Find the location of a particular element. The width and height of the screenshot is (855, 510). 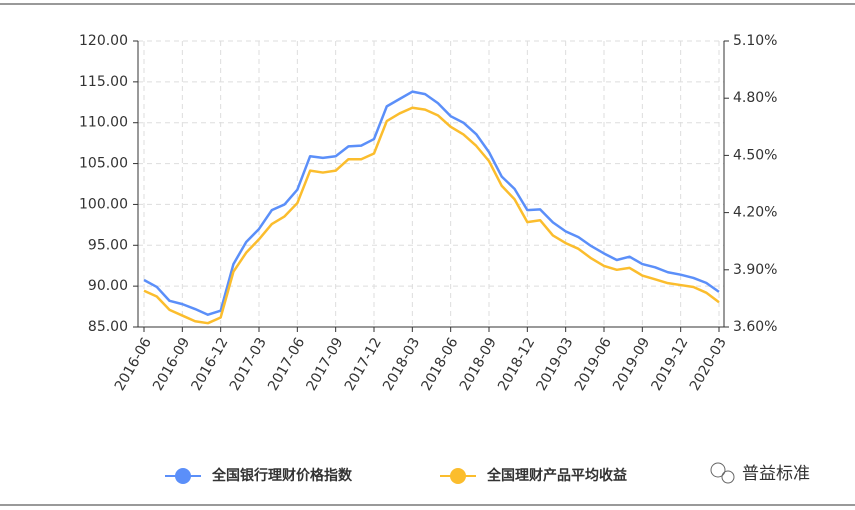

x-tick-label: 2018-06 is located at coordinates (439, 364).